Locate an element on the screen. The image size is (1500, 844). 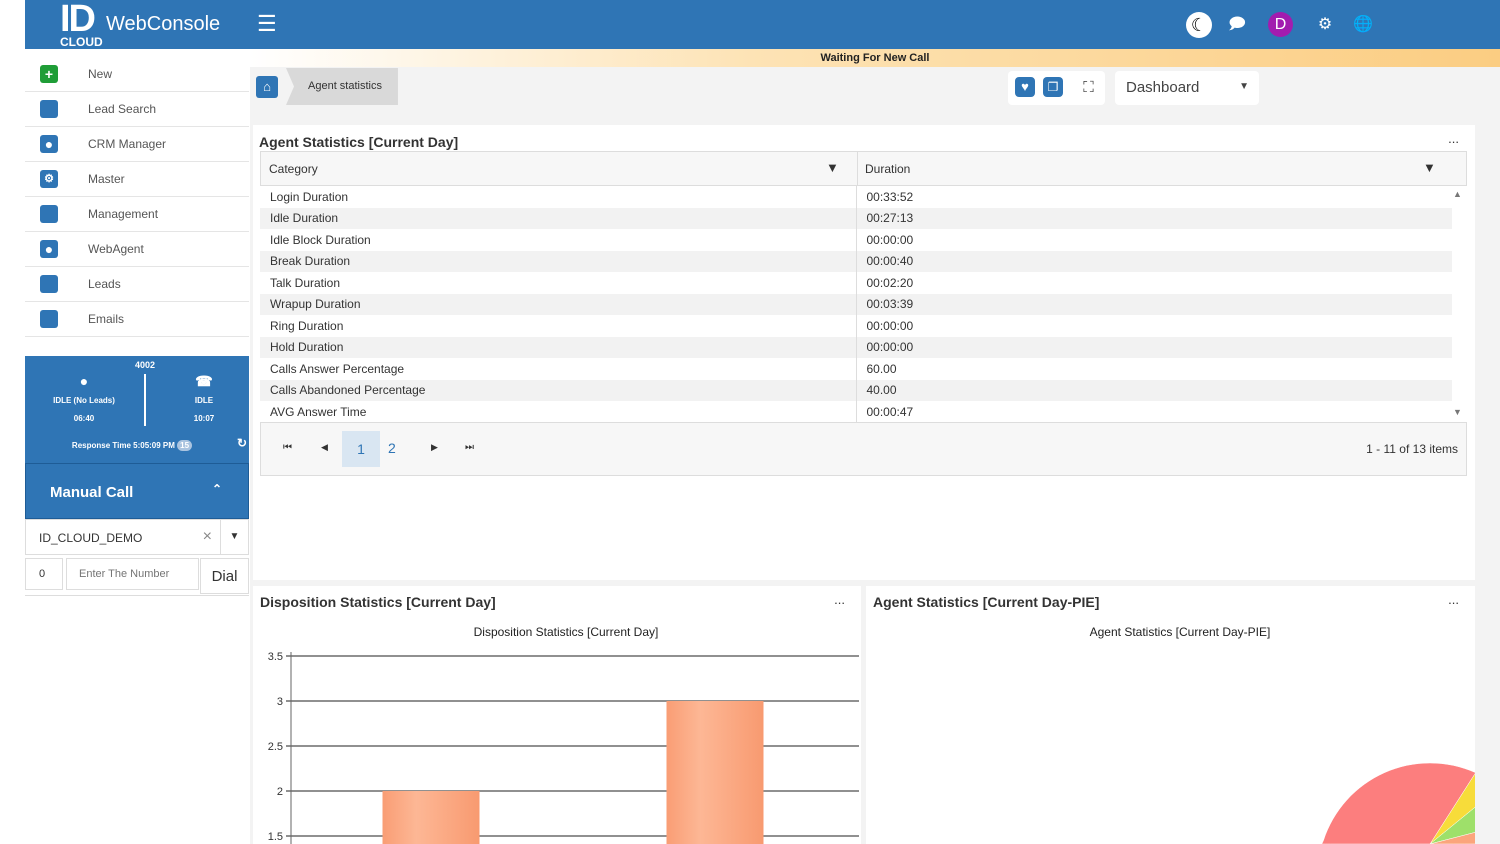
dial-button: Dial is located at coordinates (224, 576).